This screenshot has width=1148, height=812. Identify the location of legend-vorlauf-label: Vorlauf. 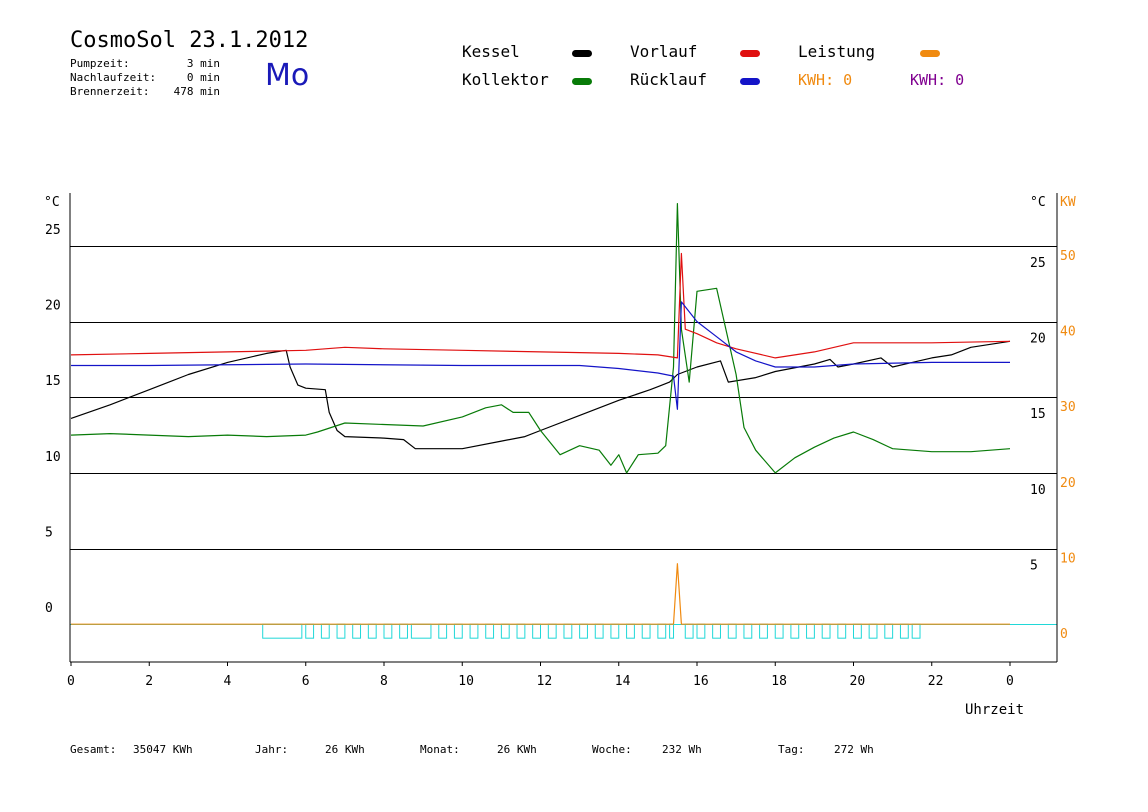
(664, 51).